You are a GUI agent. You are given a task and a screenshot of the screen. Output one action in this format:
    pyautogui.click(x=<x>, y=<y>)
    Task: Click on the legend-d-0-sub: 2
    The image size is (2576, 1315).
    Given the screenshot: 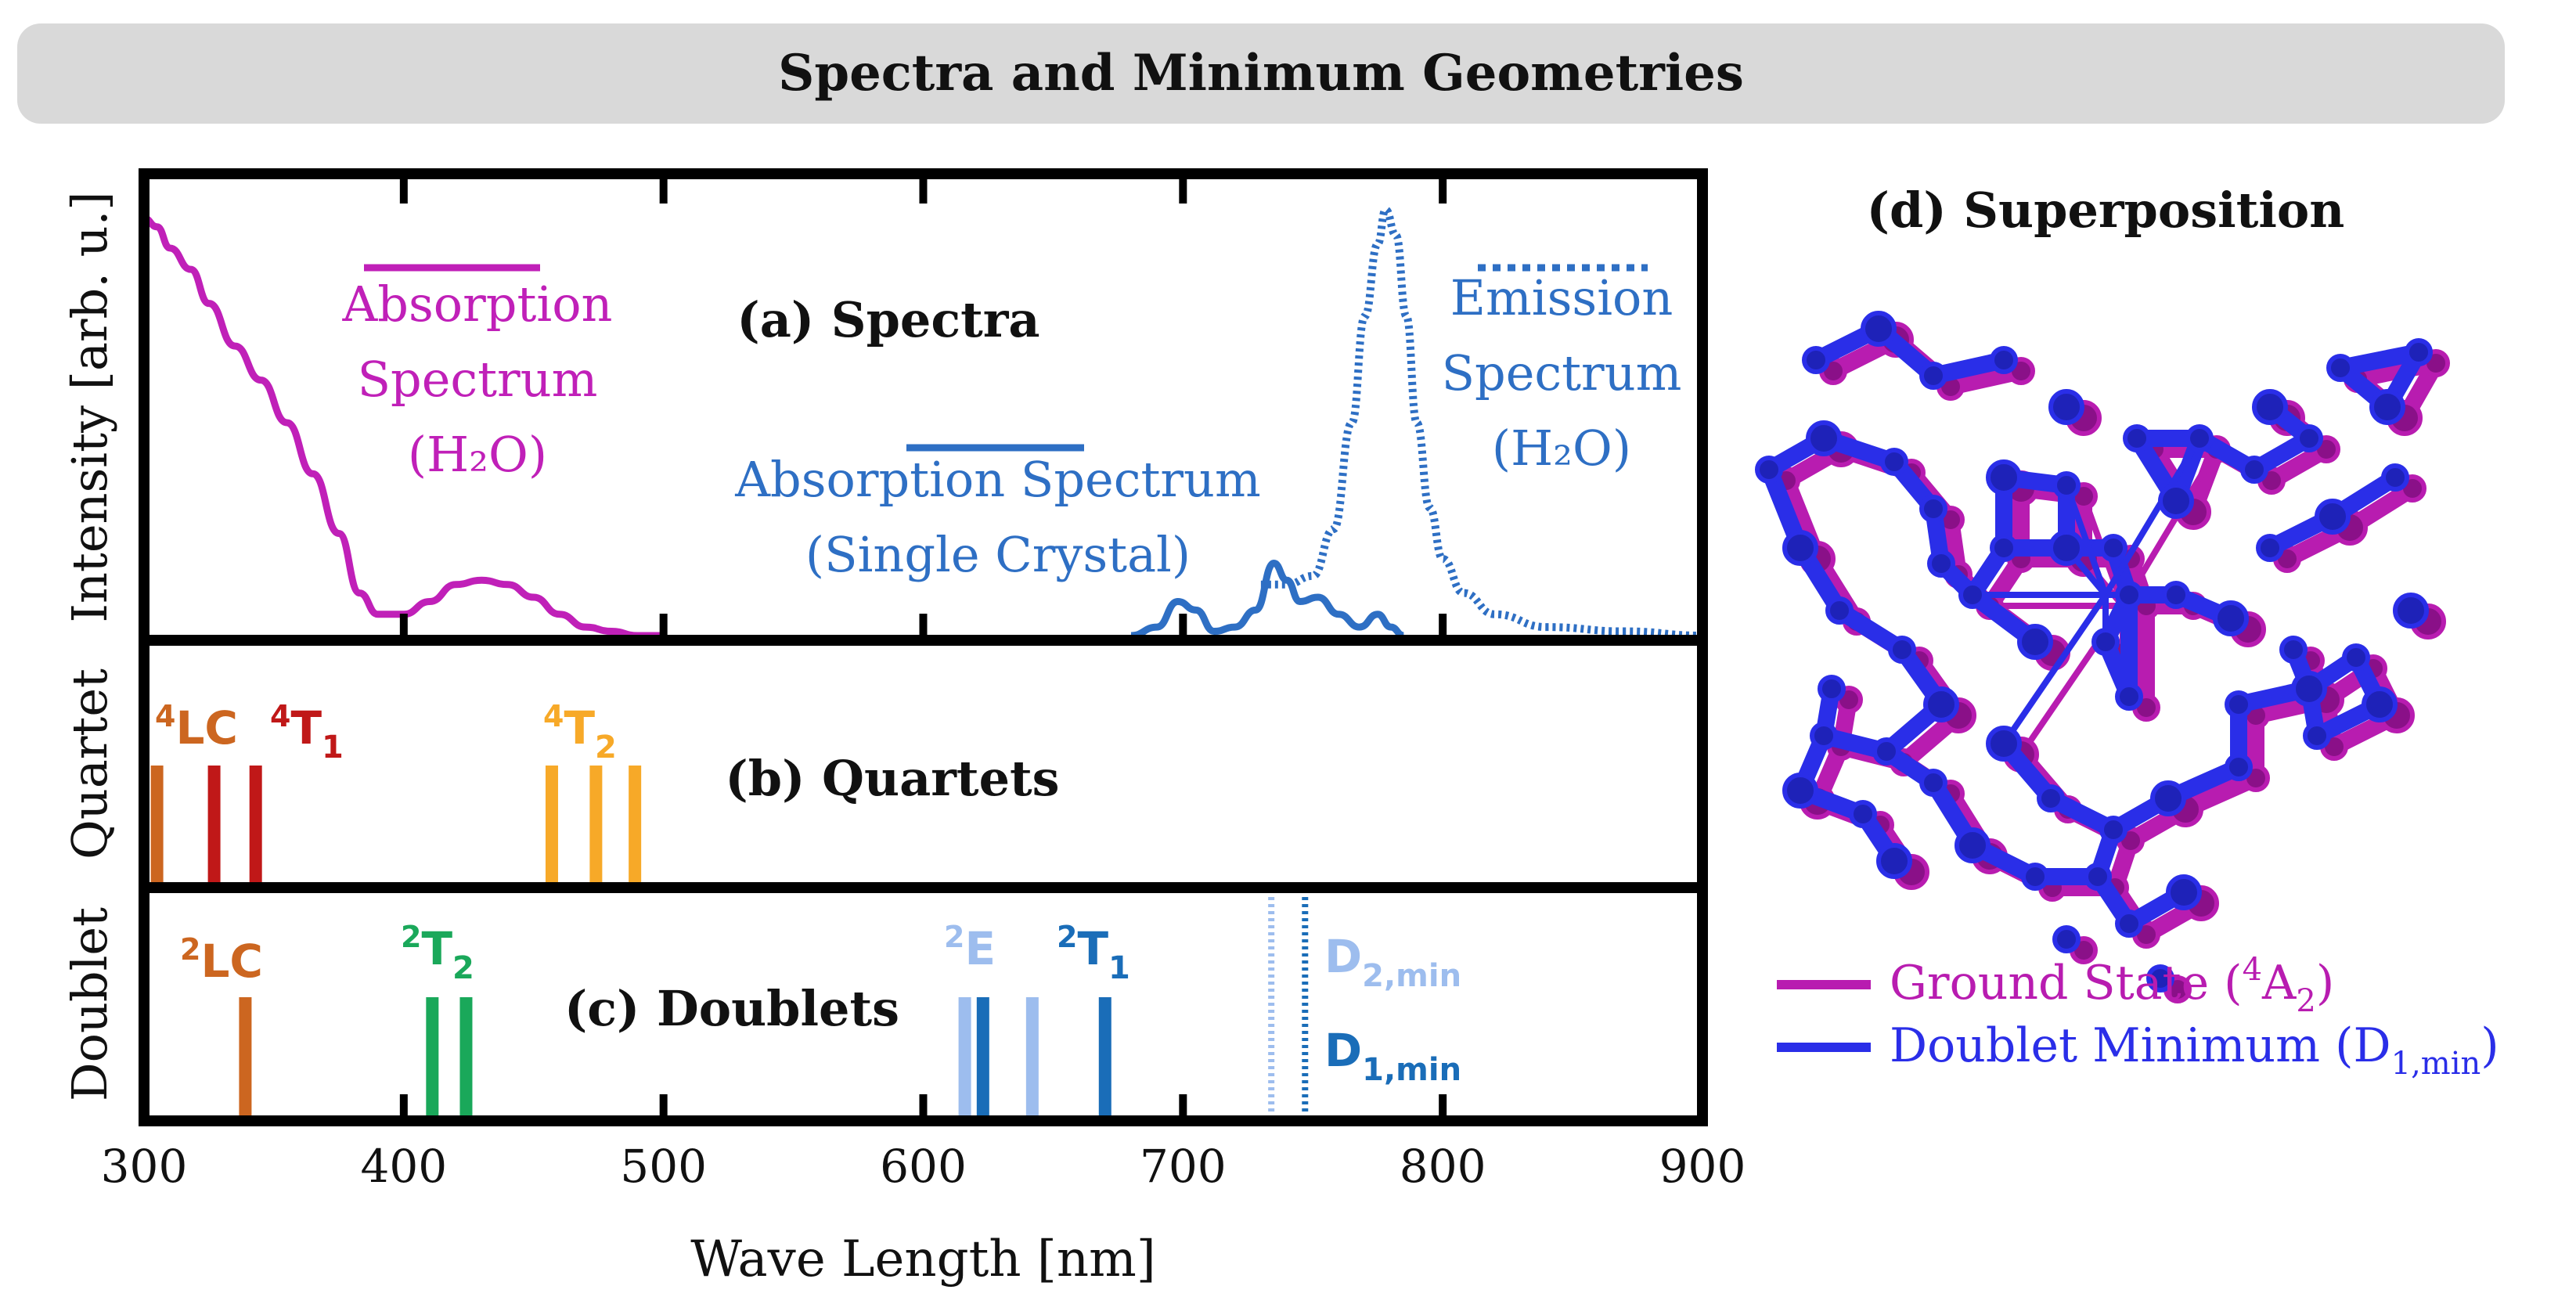 What is the action you would take?
    pyautogui.click(x=2305, y=1001)
    